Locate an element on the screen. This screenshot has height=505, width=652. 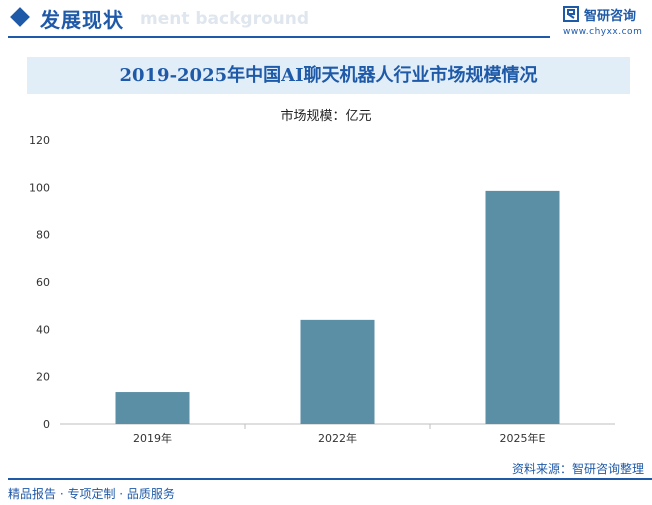
chart-title-band: 2019-2025年中国AI聊天机器人行业市场规模情况 is located at coordinates (328, 75).